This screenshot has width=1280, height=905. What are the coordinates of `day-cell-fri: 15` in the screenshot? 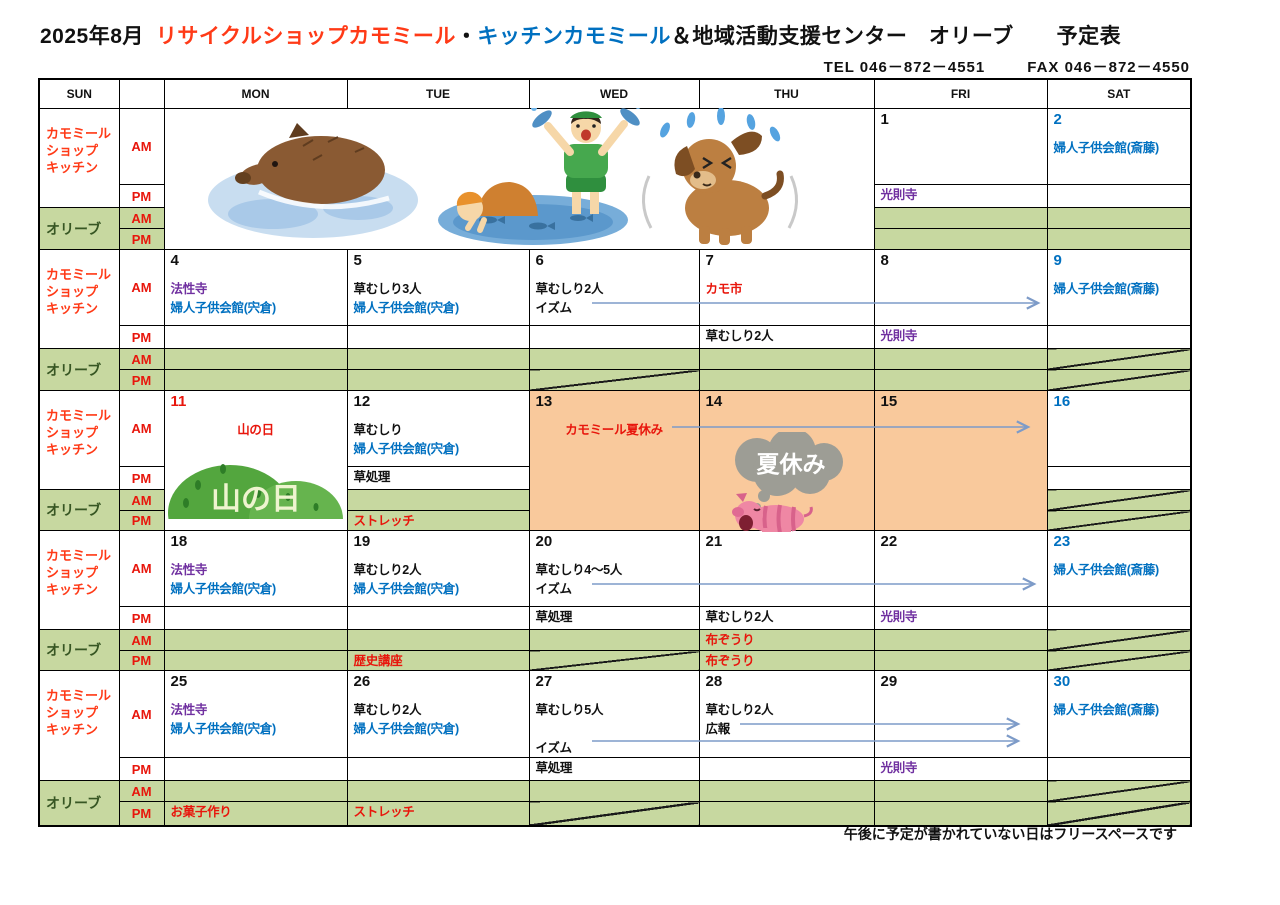 It's located at (960, 460).